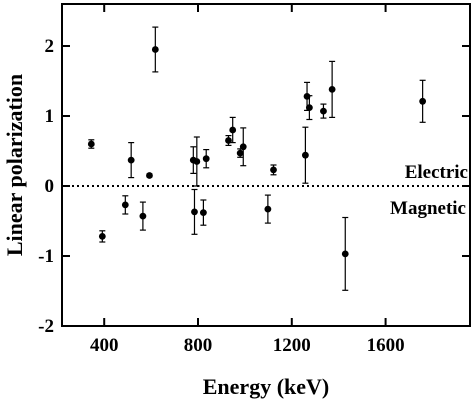  I want to click on y-tick-label: 0, so click(50, 186).